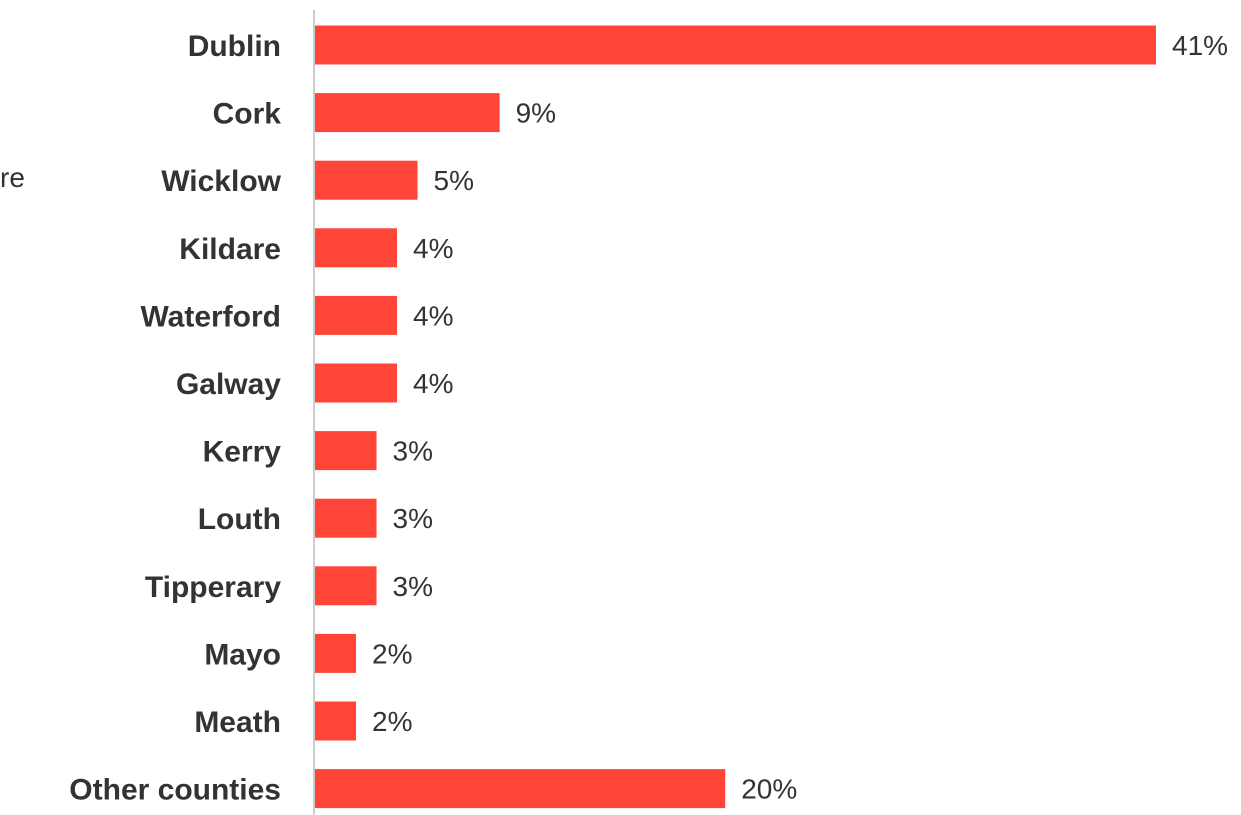 The image size is (1241, 815). Describe the element at coordinates (221, 181) in the screenshot. I see `category-label: Wicklow` at that location.